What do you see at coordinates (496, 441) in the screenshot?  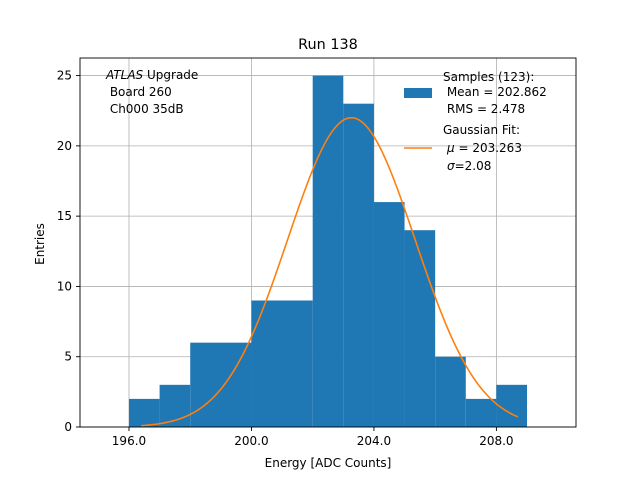 I see `x-tick-label: 208.0` at bounding box center [496, 441].